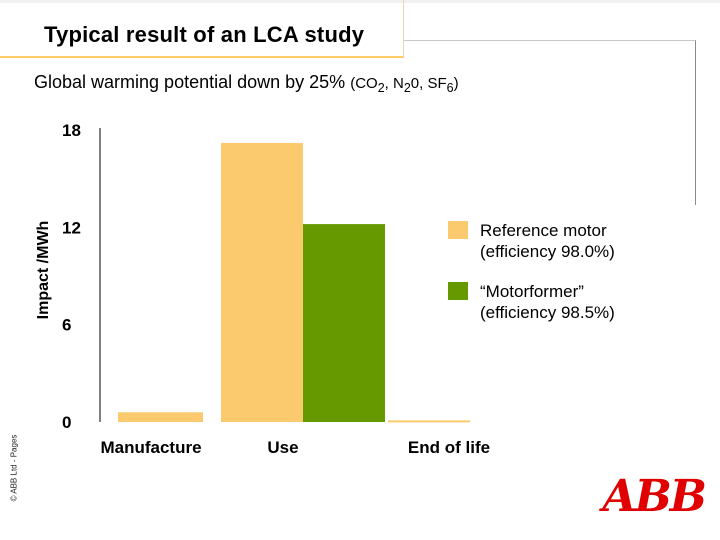  I want to click on x-category-label: Use, so click(282, 447).